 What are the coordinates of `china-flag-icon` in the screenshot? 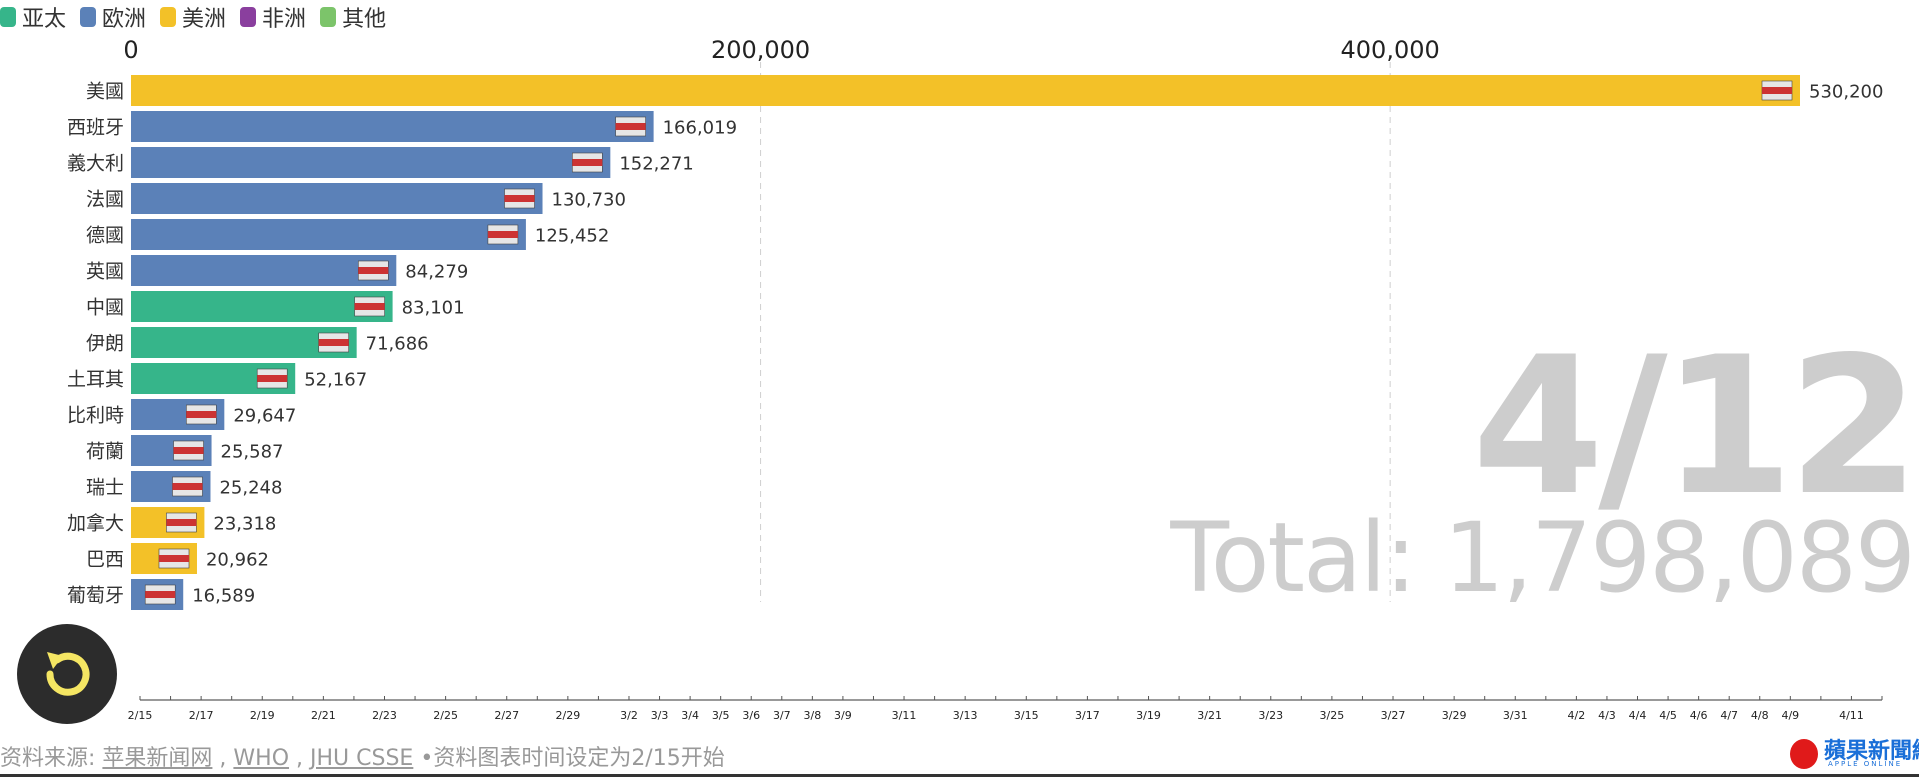 It's located at (369, 306).